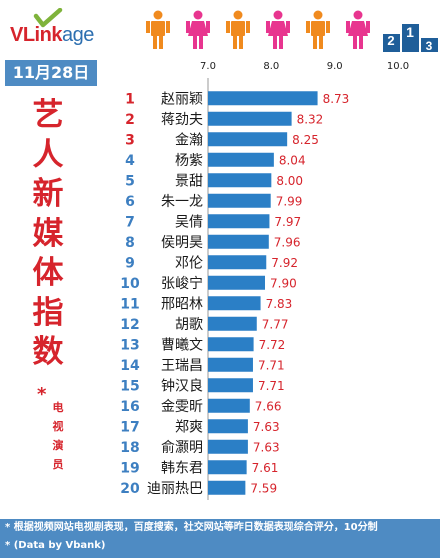 Image resolution: width=440 pixels, height=558 pixels. I want to click on rank-label: 5, so click(130, 181).